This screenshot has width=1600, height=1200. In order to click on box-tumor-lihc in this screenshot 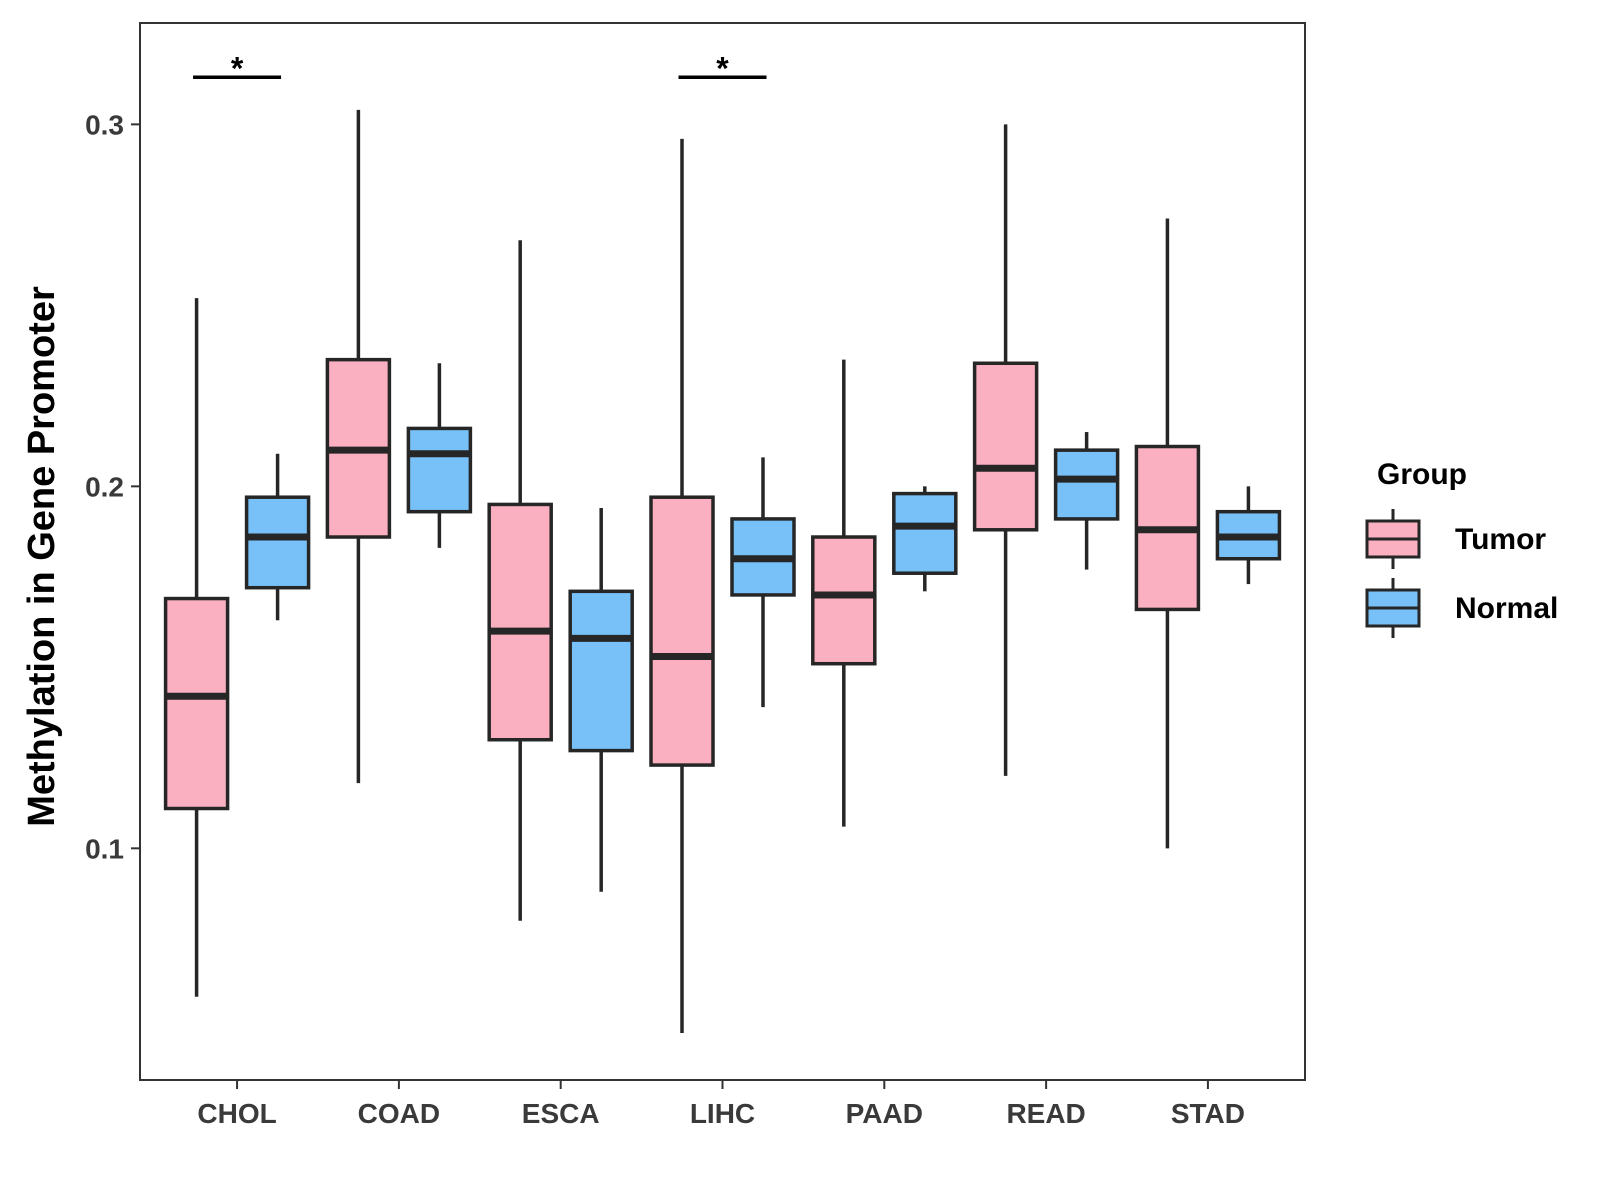, I will do `click(682, 585)`.